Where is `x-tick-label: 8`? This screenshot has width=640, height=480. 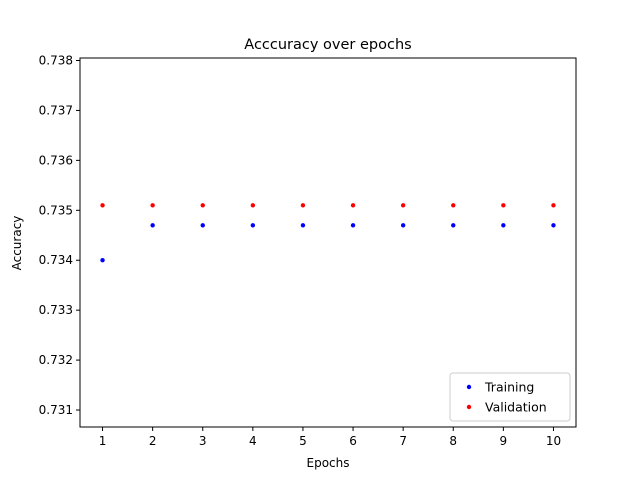
x-tick-label: 8 is located at coordinates (453, 441).